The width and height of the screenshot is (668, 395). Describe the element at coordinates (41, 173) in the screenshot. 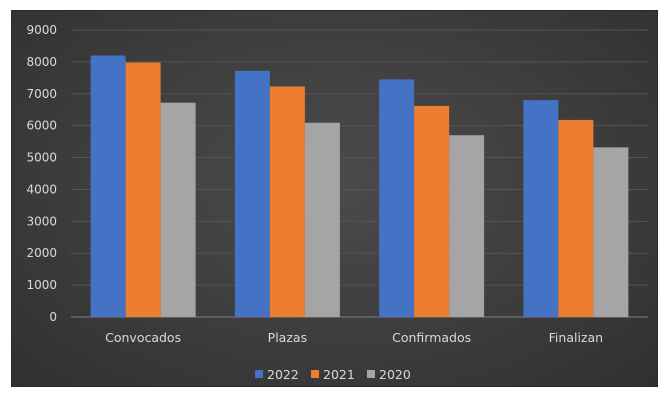

I see `y-axis-ticks: 0 1000 2000 3000 4000 5000 6000 7000 8000 9000` at that location.